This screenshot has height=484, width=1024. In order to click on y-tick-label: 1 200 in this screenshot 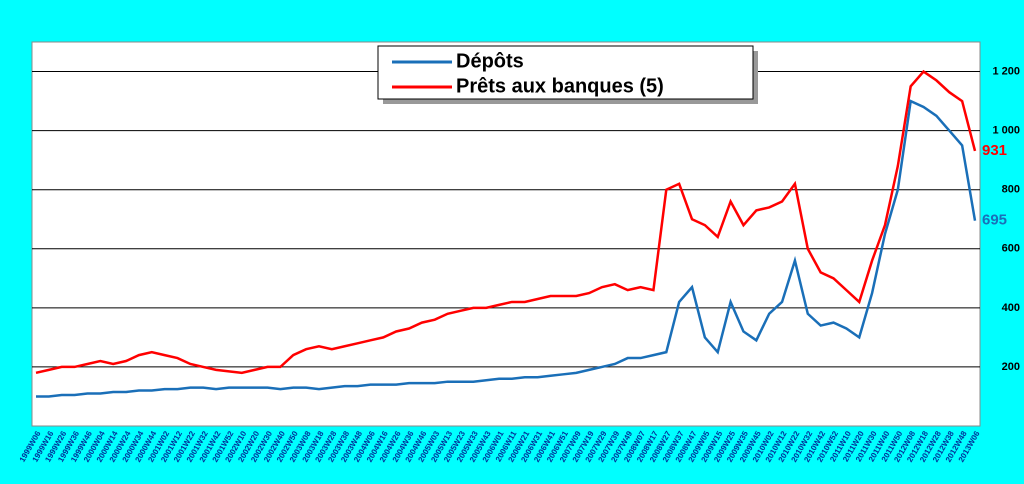, I will do `click(1006, 71)`.